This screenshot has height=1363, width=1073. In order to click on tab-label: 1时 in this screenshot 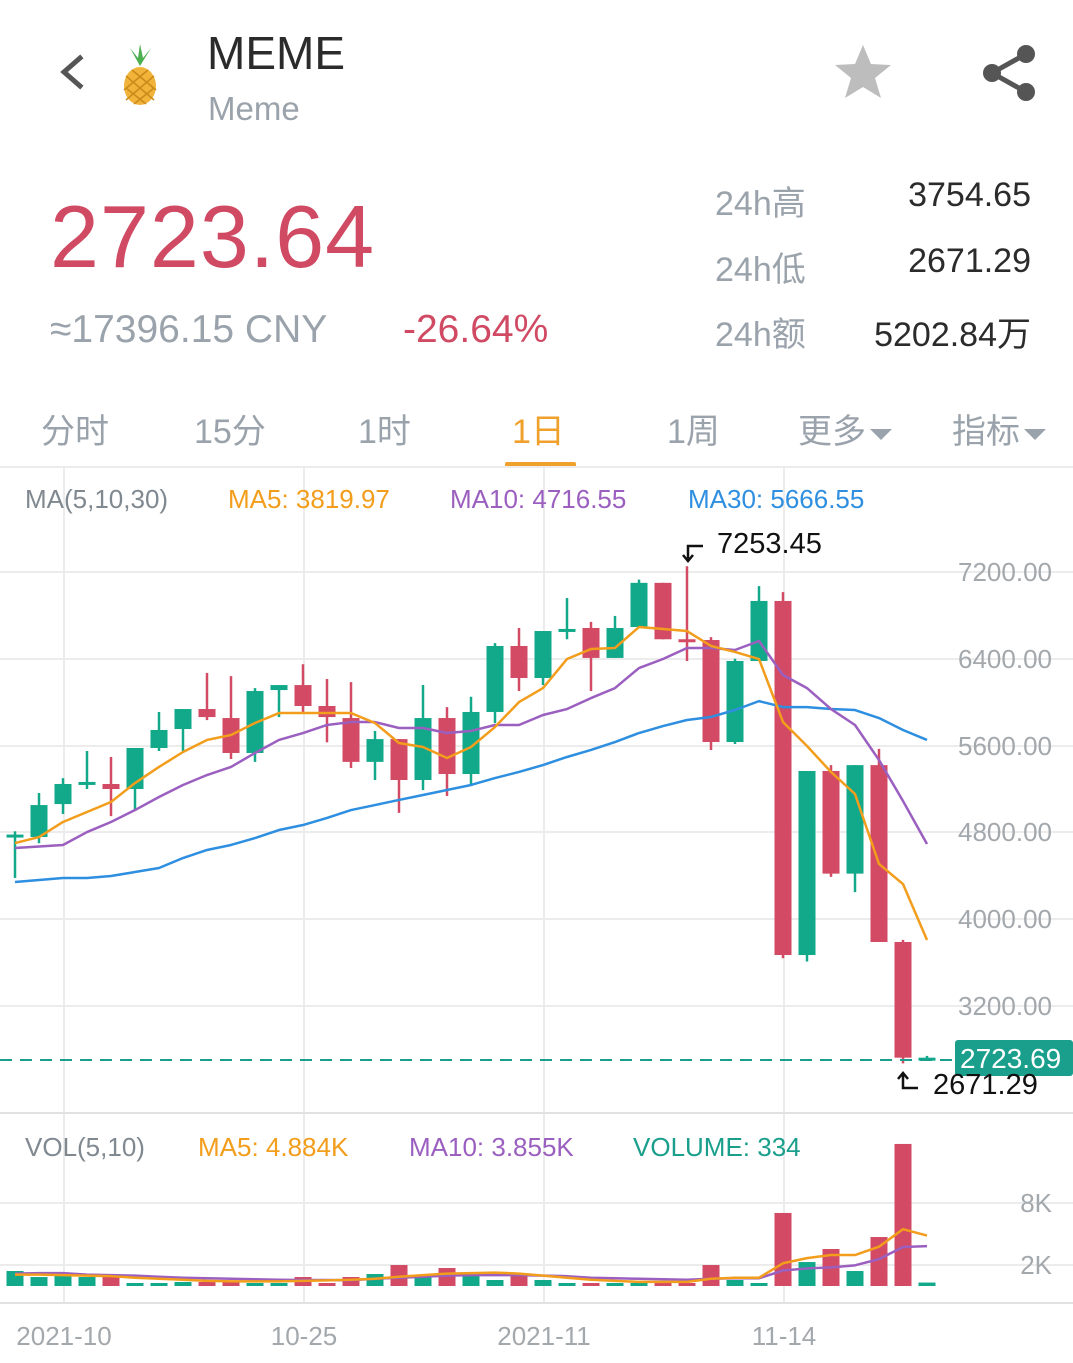, I will do `click(384, 432)`.